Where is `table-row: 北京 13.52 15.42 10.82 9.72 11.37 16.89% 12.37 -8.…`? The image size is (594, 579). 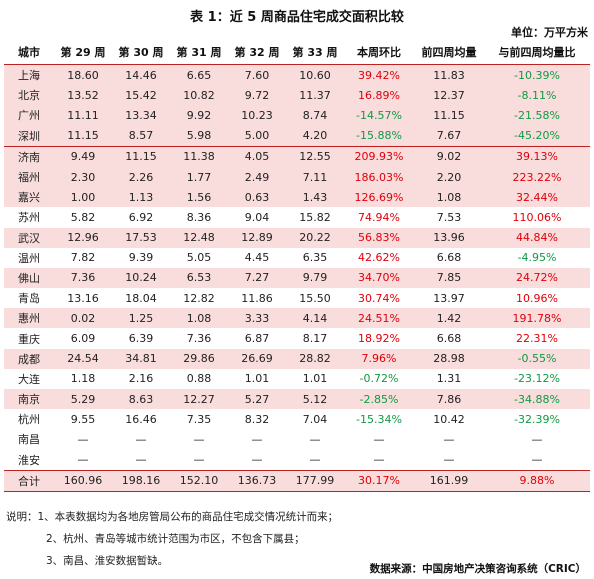
table-row: 北京 13.52 15.42 10.82 9.72 11.37 16.89% 12.37 -8.… is located at coordinates (297, 95).